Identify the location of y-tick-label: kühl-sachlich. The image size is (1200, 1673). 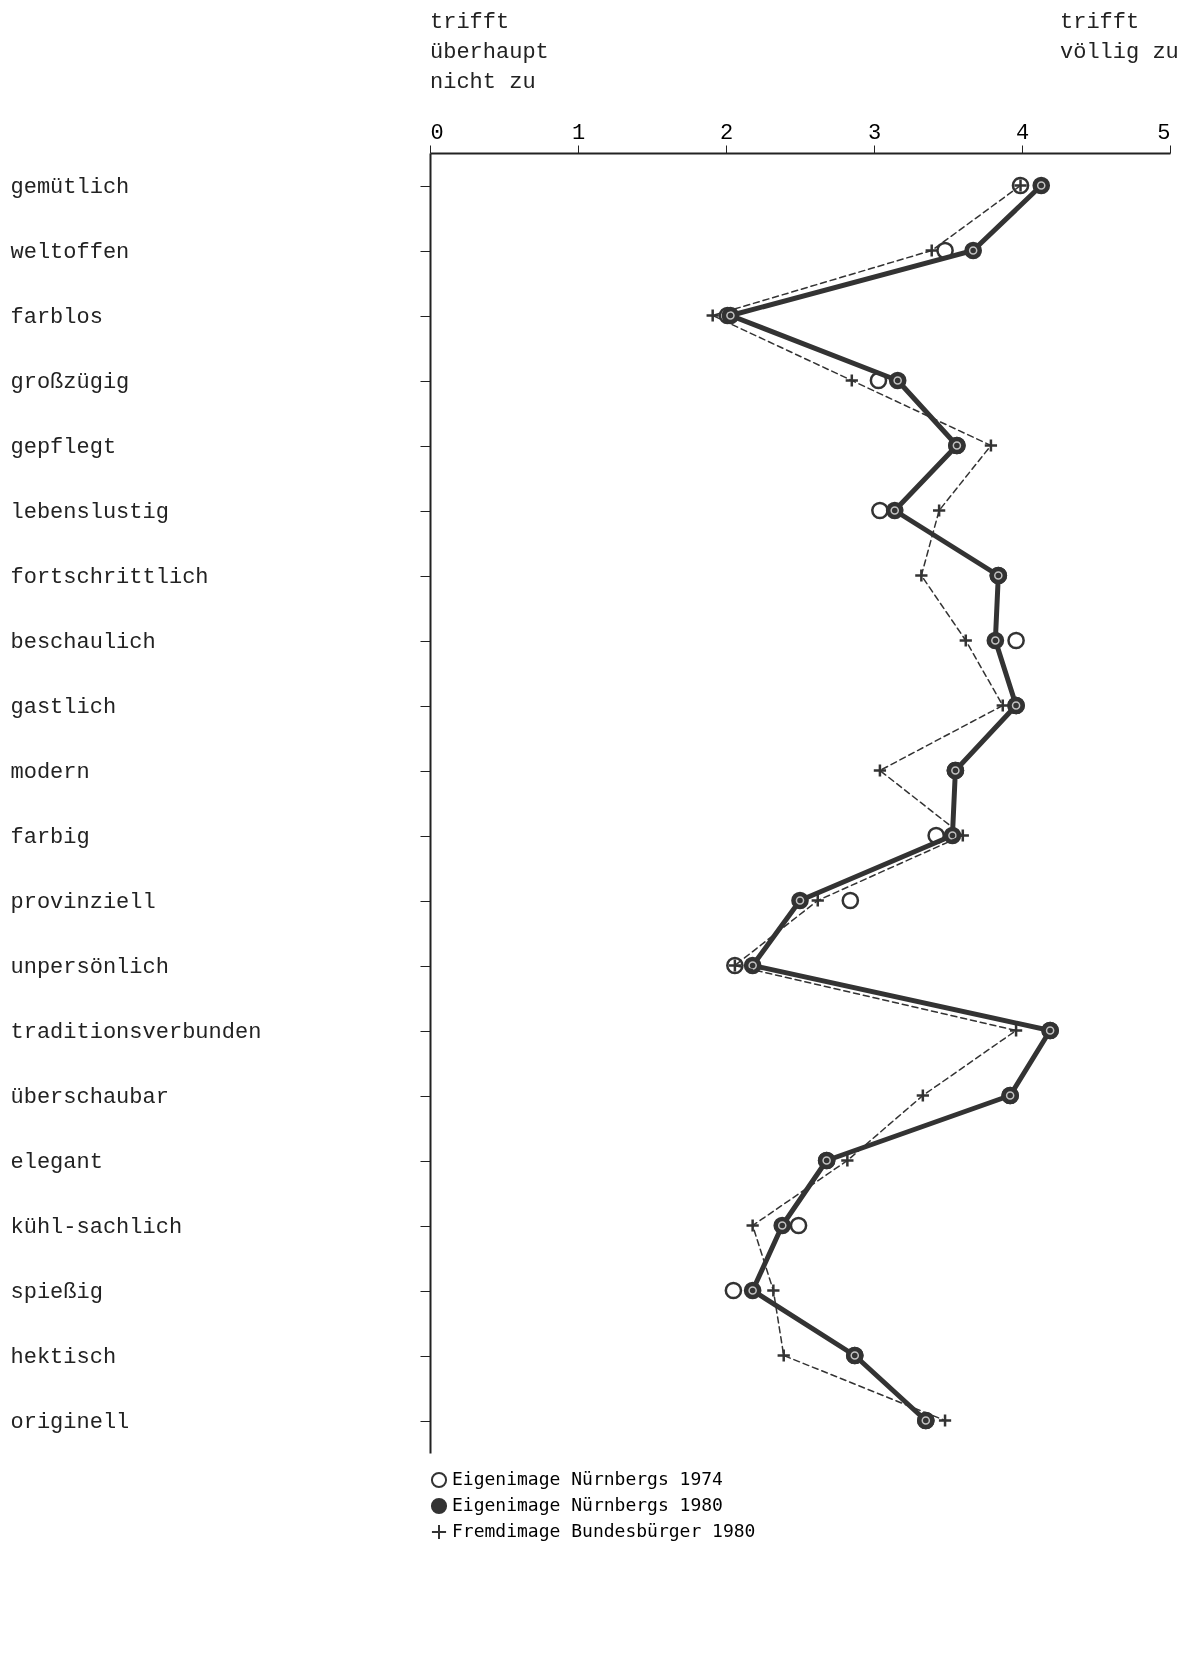
(96, 1227).